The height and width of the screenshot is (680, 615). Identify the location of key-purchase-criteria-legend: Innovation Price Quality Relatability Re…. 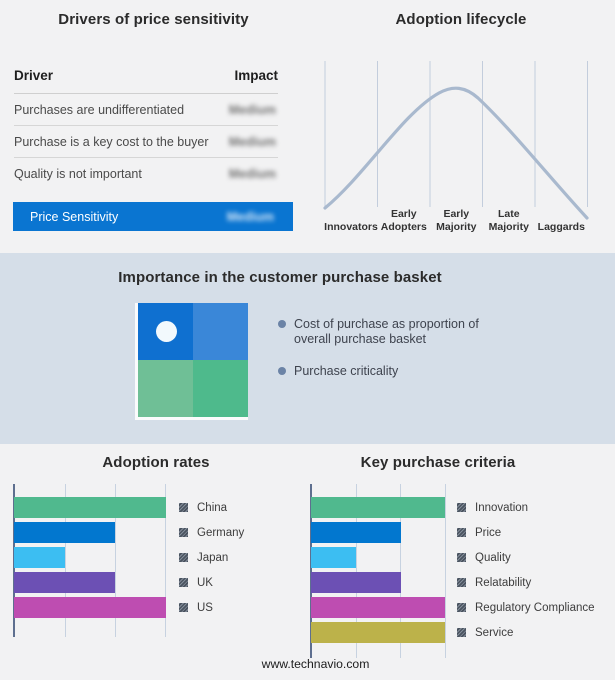
(526, 572).